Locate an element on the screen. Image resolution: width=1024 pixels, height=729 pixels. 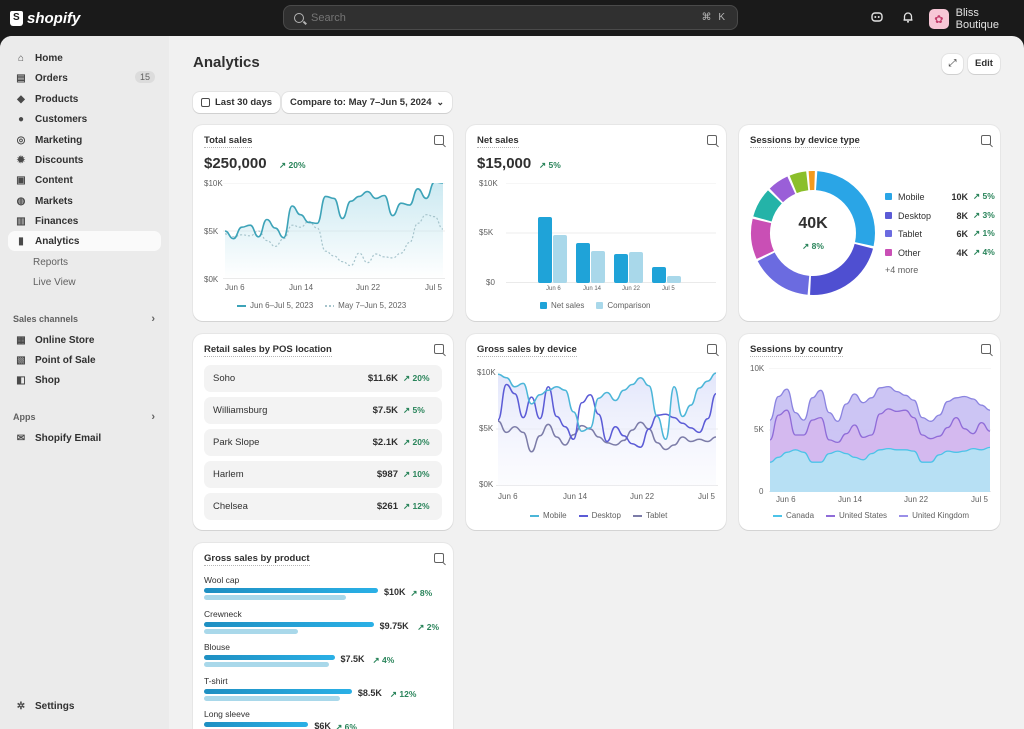
card-title: Sessions by country is located at coordinates (796, 350).